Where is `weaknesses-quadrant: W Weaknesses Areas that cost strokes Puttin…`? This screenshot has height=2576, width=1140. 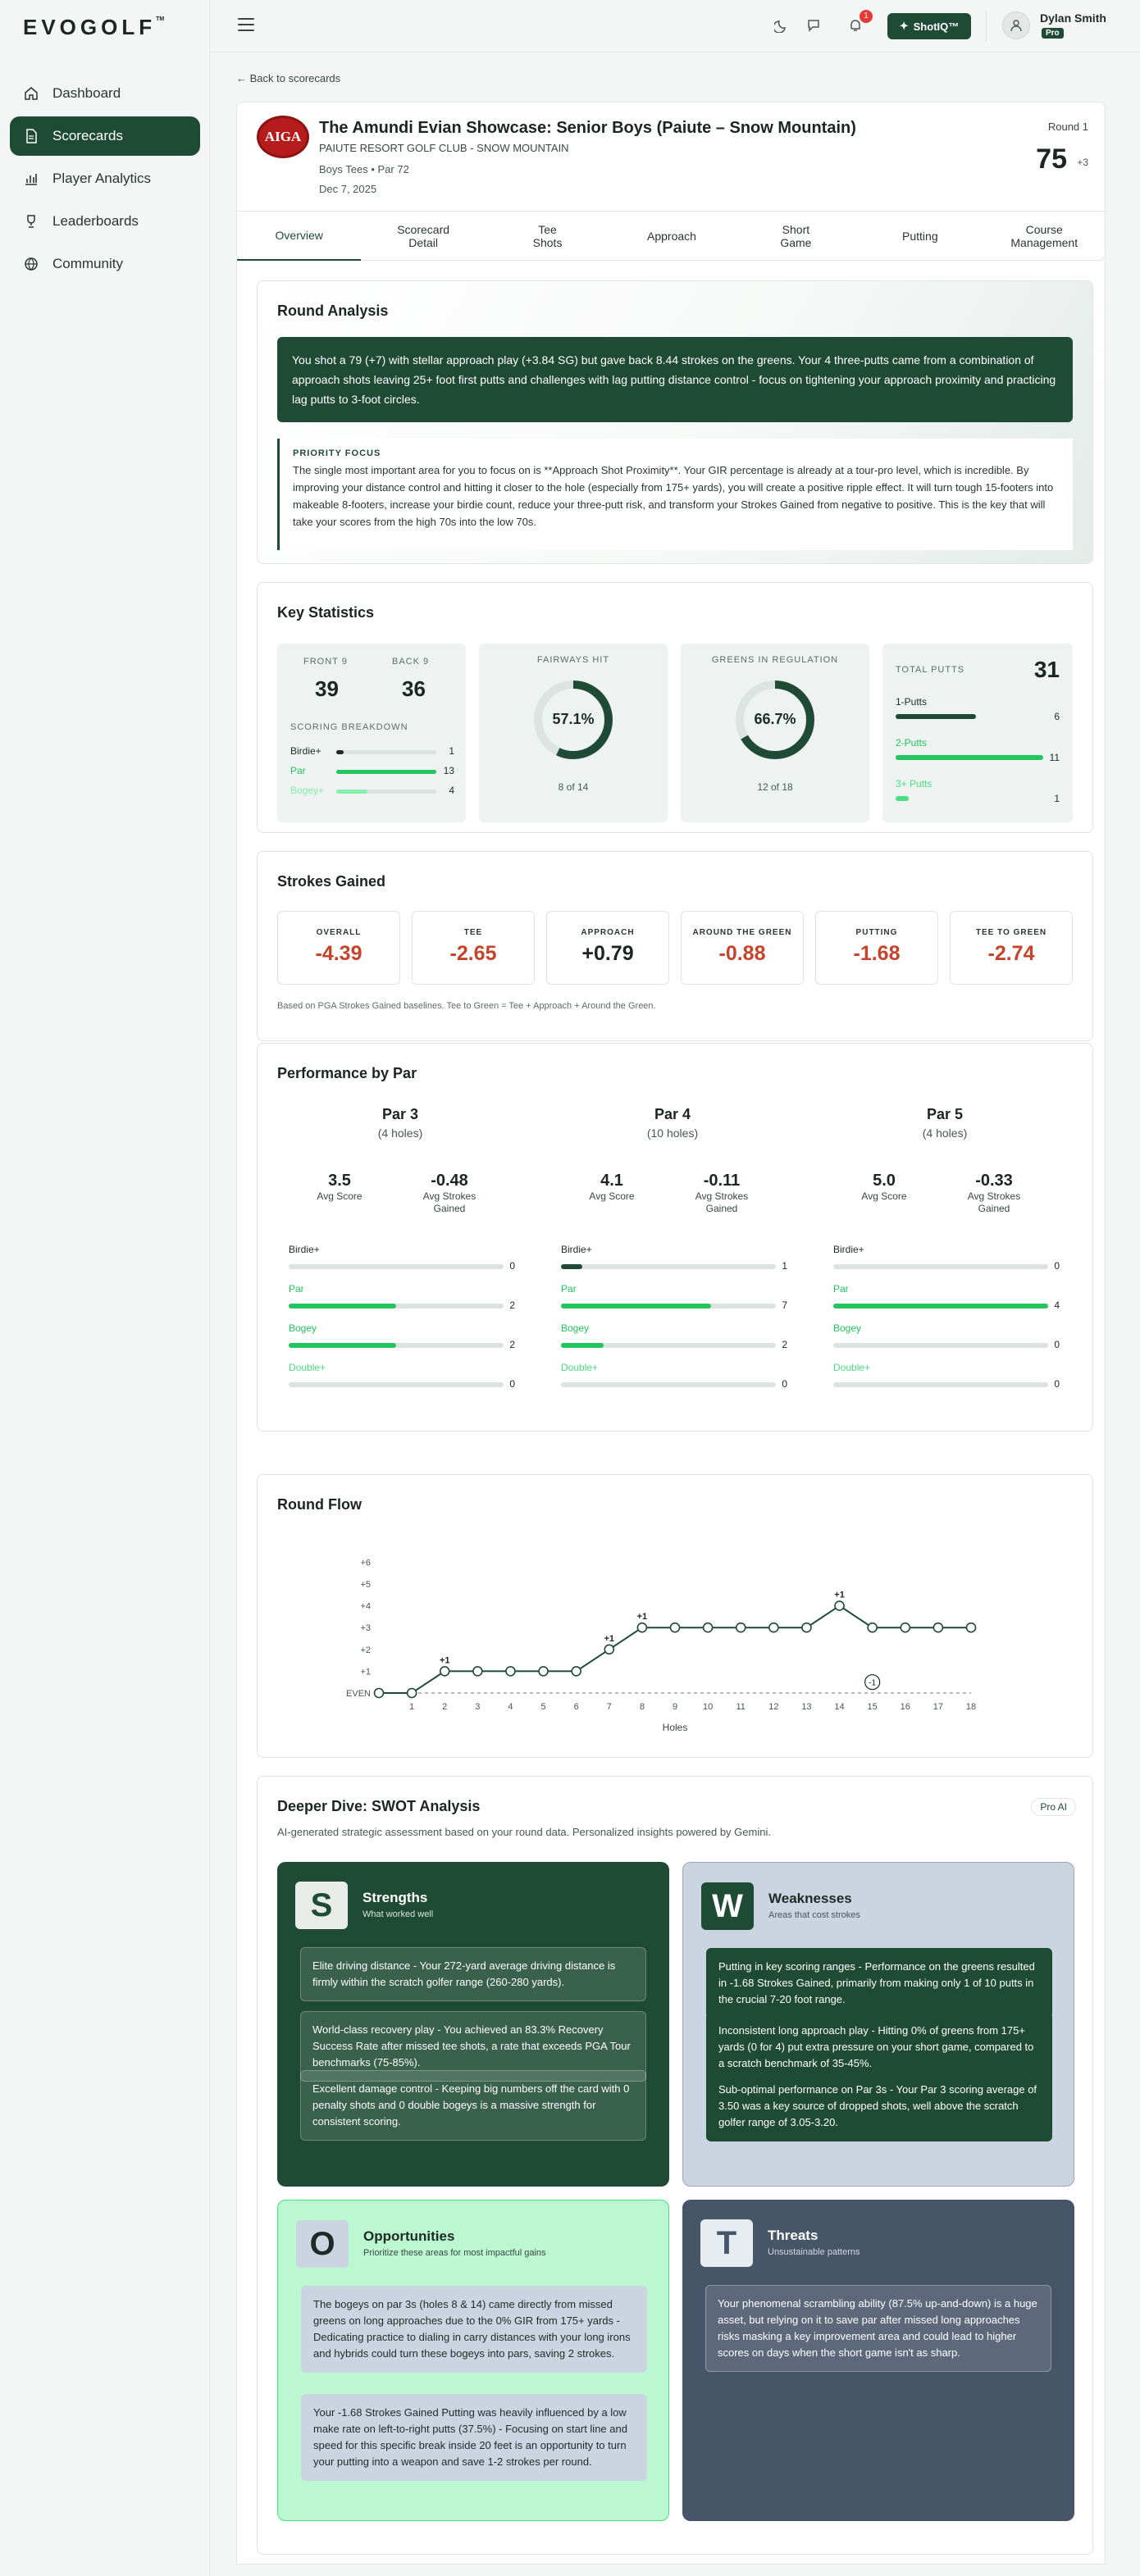 weaknesses-quadrant: W Weaknesses Areas that cost strokes Puttin… is located at coordinates (878, 2024).